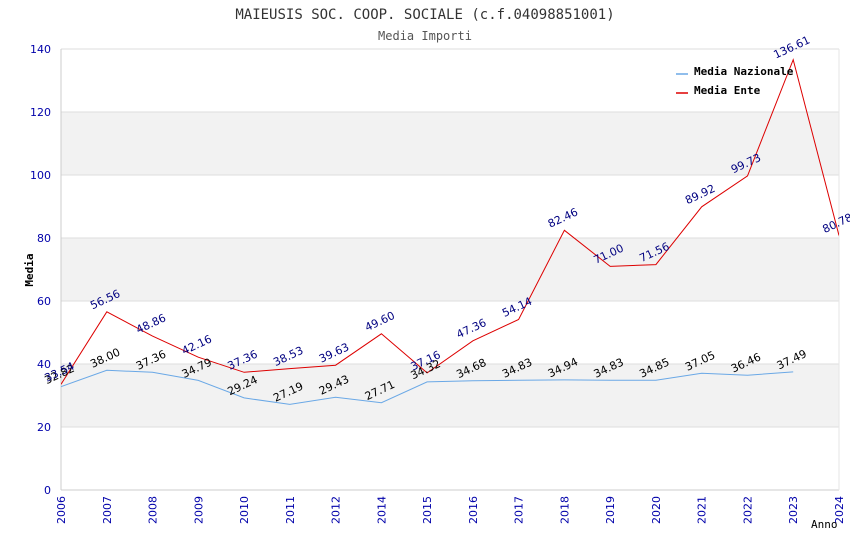 The height and width of the screenshot is (554, 850). What do you see at coordinates (47, 490) in the screenshot?
I see `y-tick-0: 0` at bounding box center [47, 490].